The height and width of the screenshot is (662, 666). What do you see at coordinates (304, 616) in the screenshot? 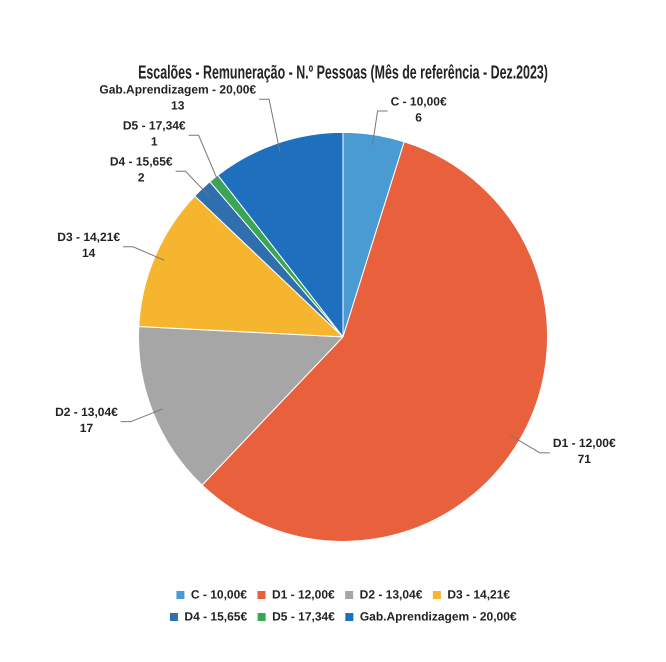
I see `legend-label: D5 - 17,34€` at bounding box center [304, 616].